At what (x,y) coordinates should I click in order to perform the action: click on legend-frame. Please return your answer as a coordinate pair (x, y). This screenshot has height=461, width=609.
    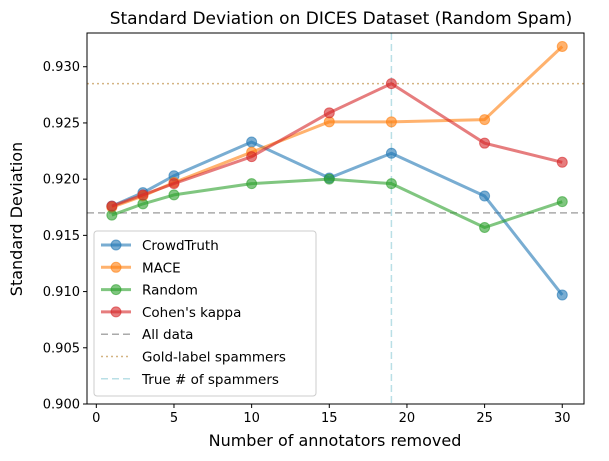
    Looking at the image, I should click on (205, 313).